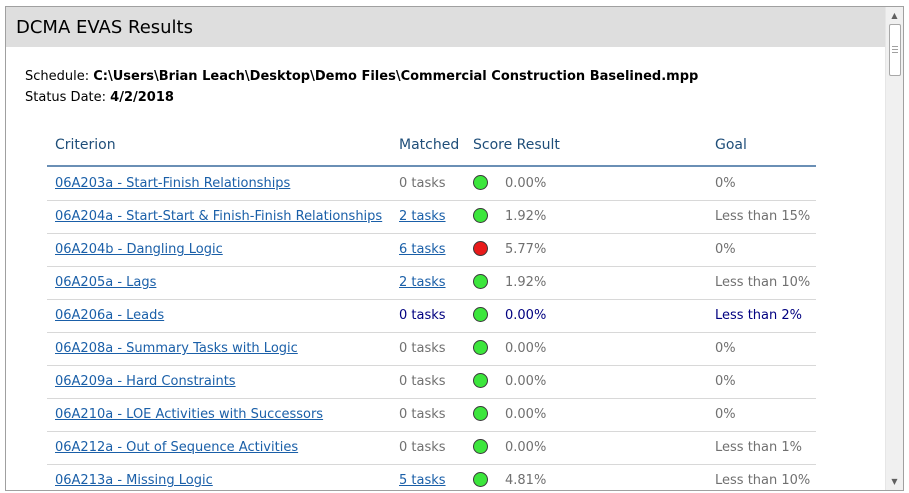 The width and height of the screenshot is (909, 493). I want to click on table-row: 06A205a - Lags 2 tasks 1.92% Less than 10%, so click(431, 283).